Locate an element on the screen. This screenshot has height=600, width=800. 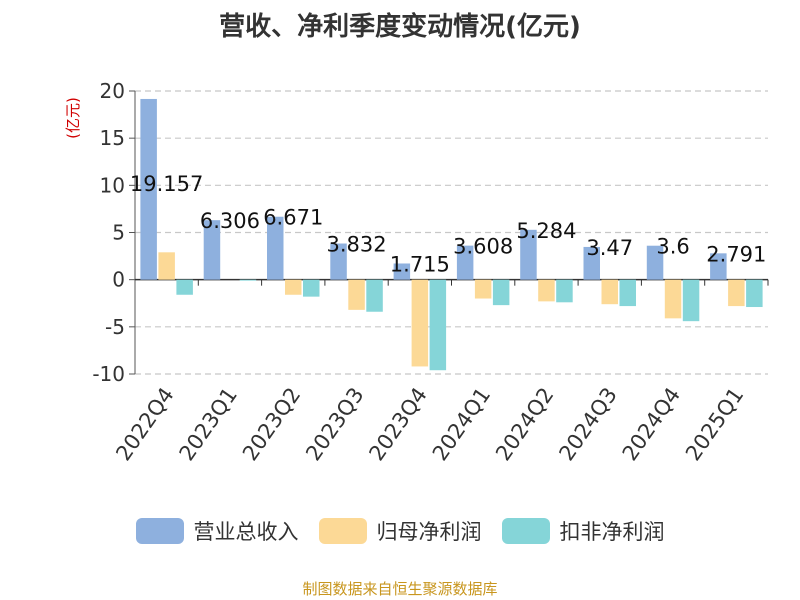
y-tick-label: 0 is located at coordinates (118, 280).